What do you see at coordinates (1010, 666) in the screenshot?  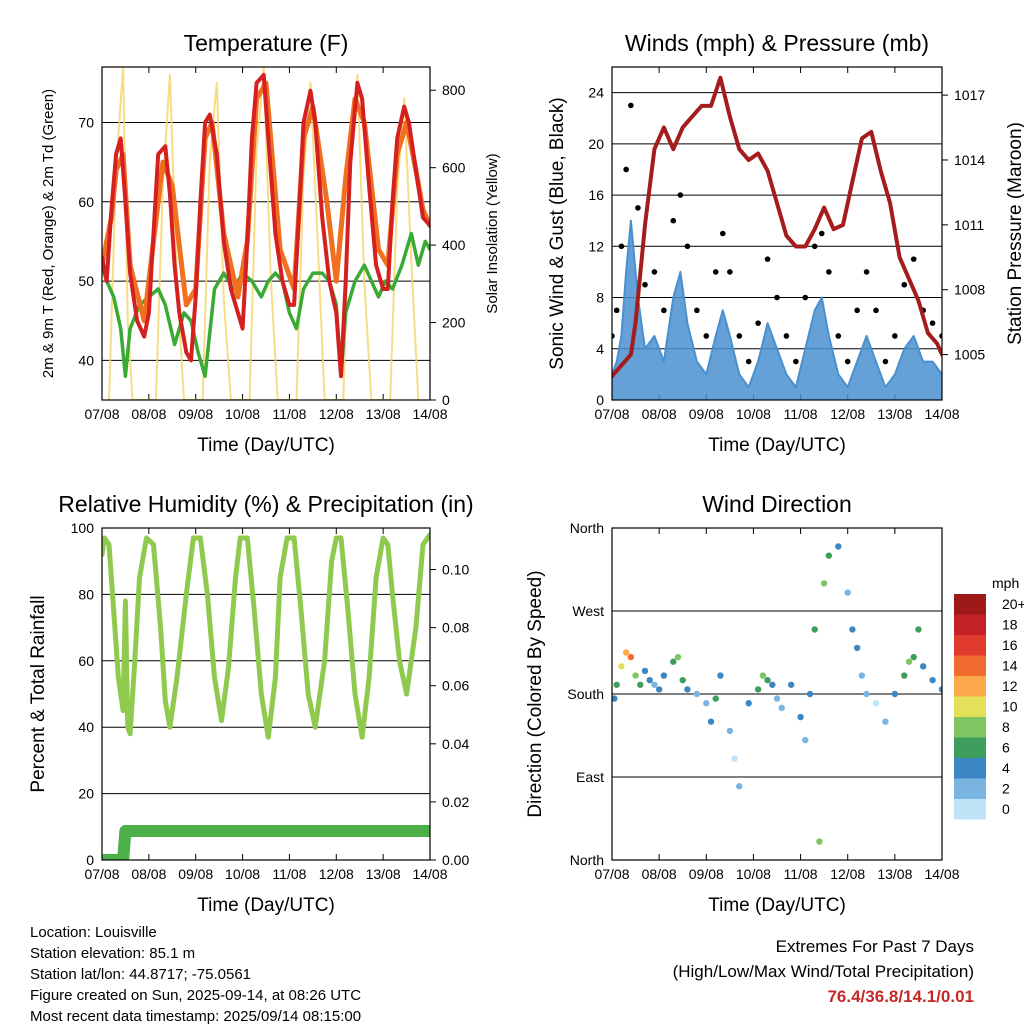 I see `legend-label: 14` at bounding box center [1010, 666].